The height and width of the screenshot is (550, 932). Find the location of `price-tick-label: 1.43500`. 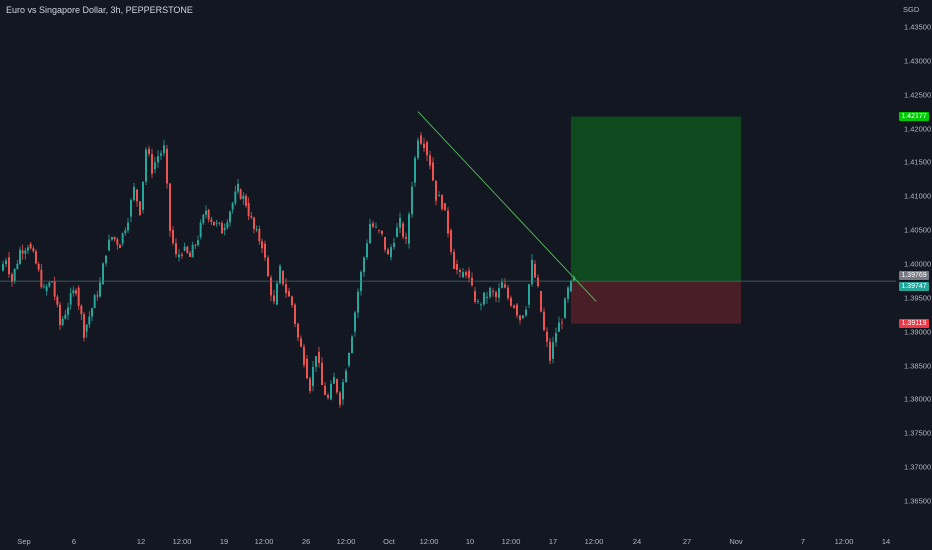

price-tick-label: 1.43500 is located at coordinates (918, 27).